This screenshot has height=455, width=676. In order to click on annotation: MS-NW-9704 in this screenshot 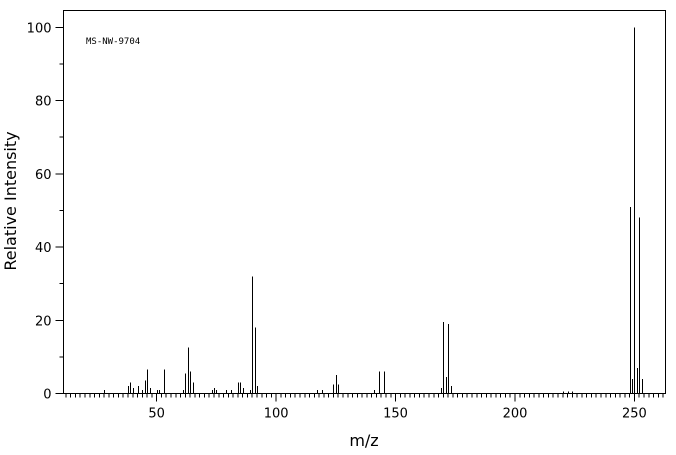, I will do `click(113, 42)`.